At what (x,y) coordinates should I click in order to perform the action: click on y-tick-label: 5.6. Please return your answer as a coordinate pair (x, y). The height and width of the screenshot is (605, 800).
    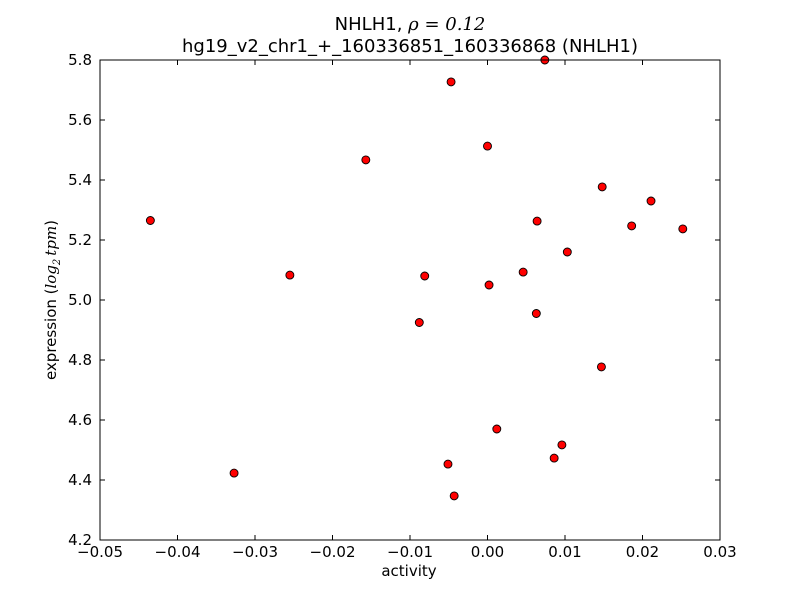
    Looking at the image, I should click on (80, 120).